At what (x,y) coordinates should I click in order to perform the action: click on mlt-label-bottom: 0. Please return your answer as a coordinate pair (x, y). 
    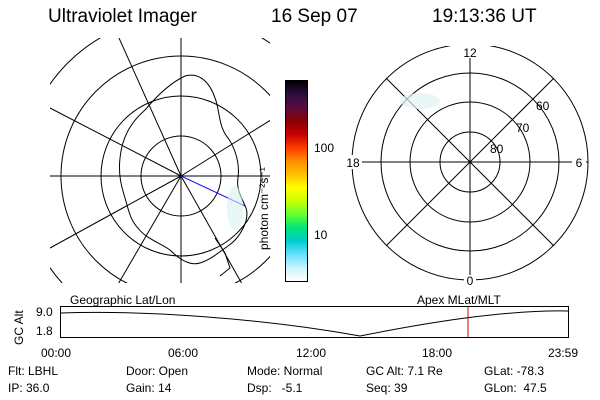
    Looking at the image, I should click on (470, 280).